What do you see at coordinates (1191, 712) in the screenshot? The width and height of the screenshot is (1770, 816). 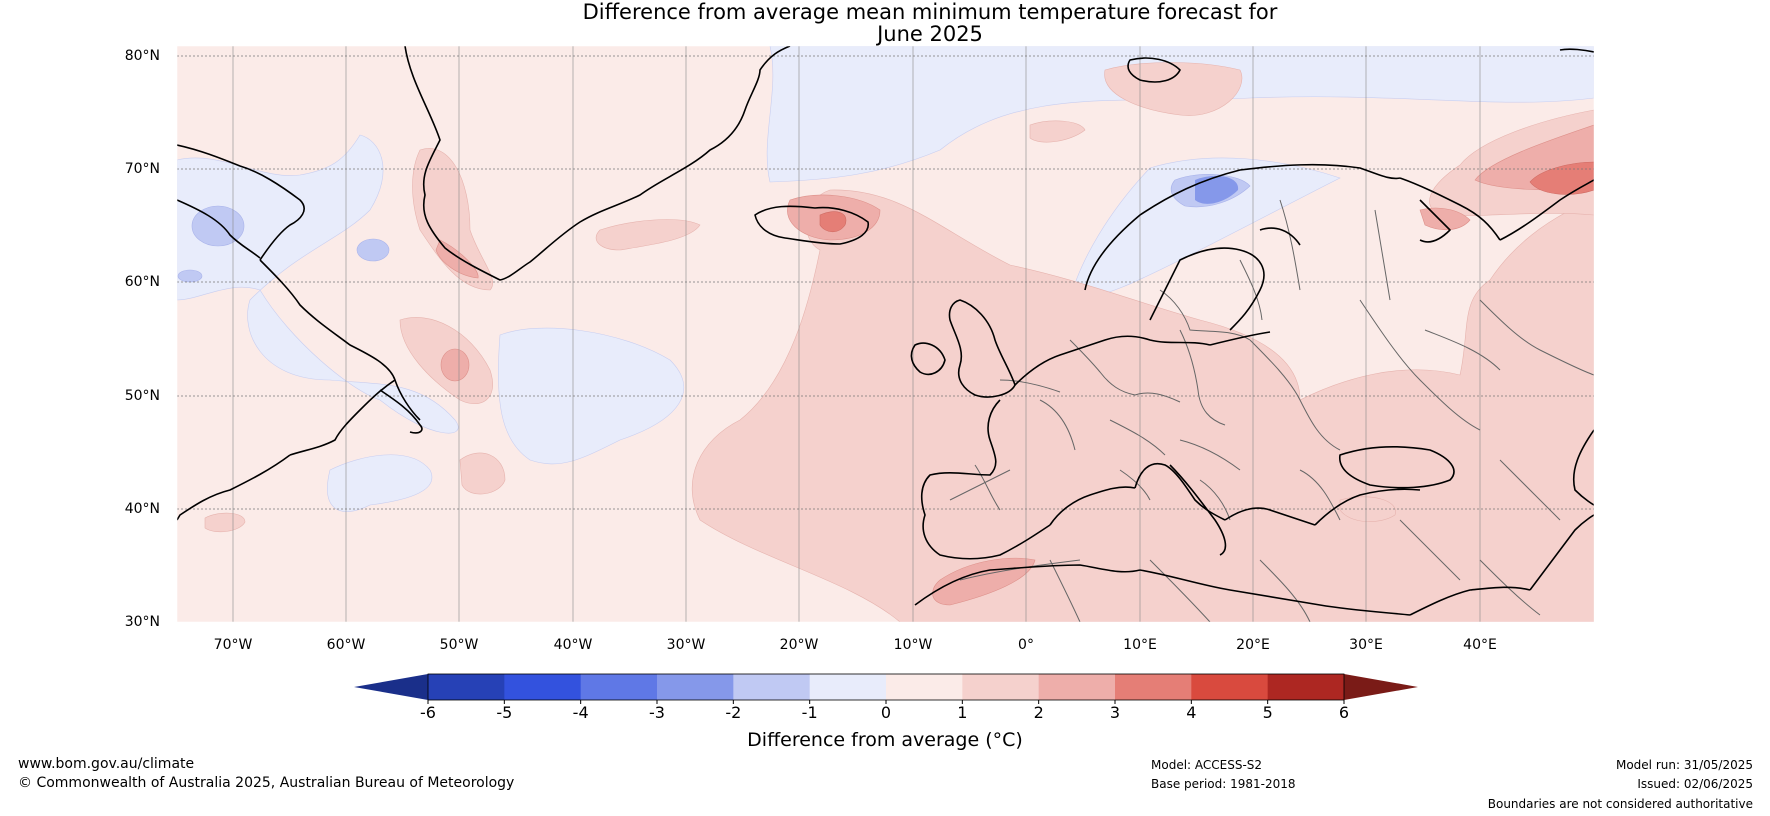 I see `colorbar-tick-label: 4` at bounding box center [1191, 712].